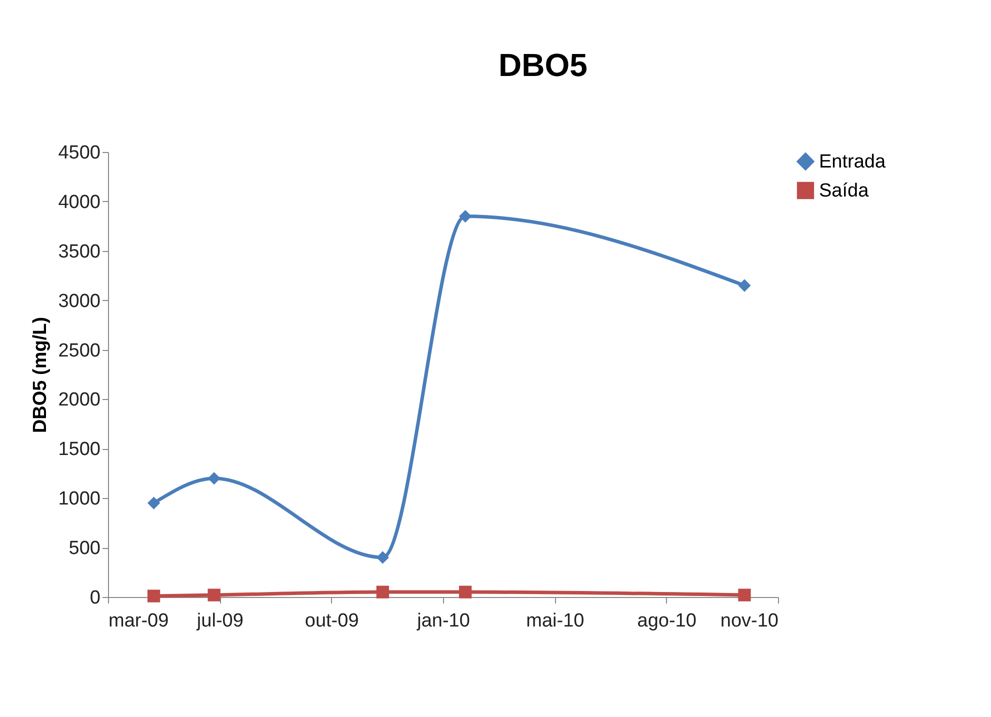  Describe the element at coordinates (79, 202) in the screenshot. I see `y-tick-label: 4000` at that location.